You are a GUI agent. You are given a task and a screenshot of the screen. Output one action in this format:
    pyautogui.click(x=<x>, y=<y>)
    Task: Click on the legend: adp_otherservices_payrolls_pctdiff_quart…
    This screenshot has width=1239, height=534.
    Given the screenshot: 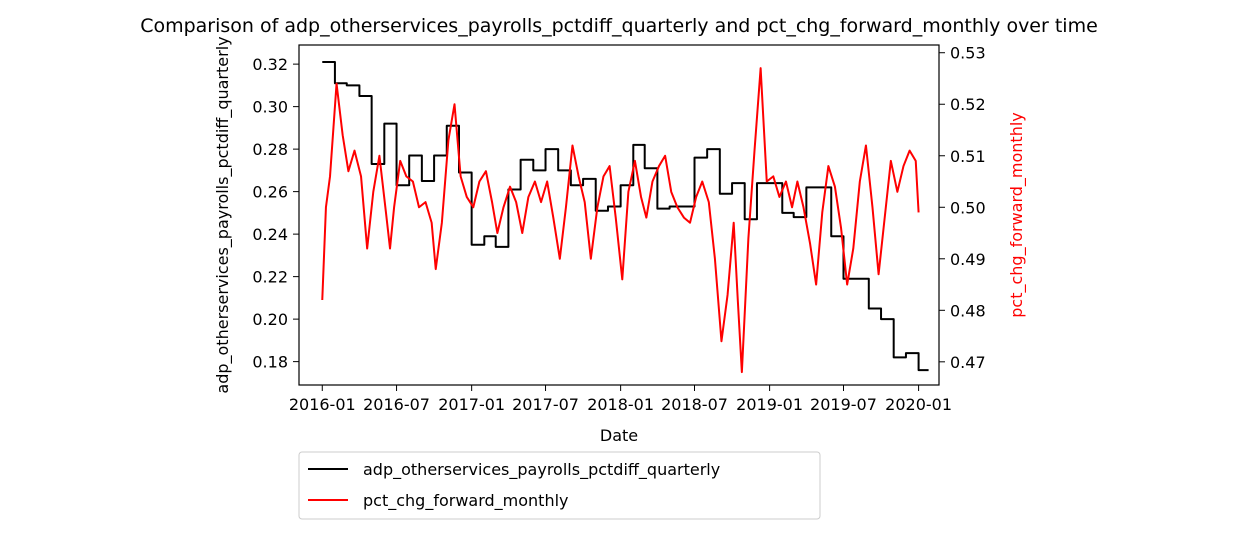 What is the action you would take?
    pyautogui.click(x=559, y=485)
    